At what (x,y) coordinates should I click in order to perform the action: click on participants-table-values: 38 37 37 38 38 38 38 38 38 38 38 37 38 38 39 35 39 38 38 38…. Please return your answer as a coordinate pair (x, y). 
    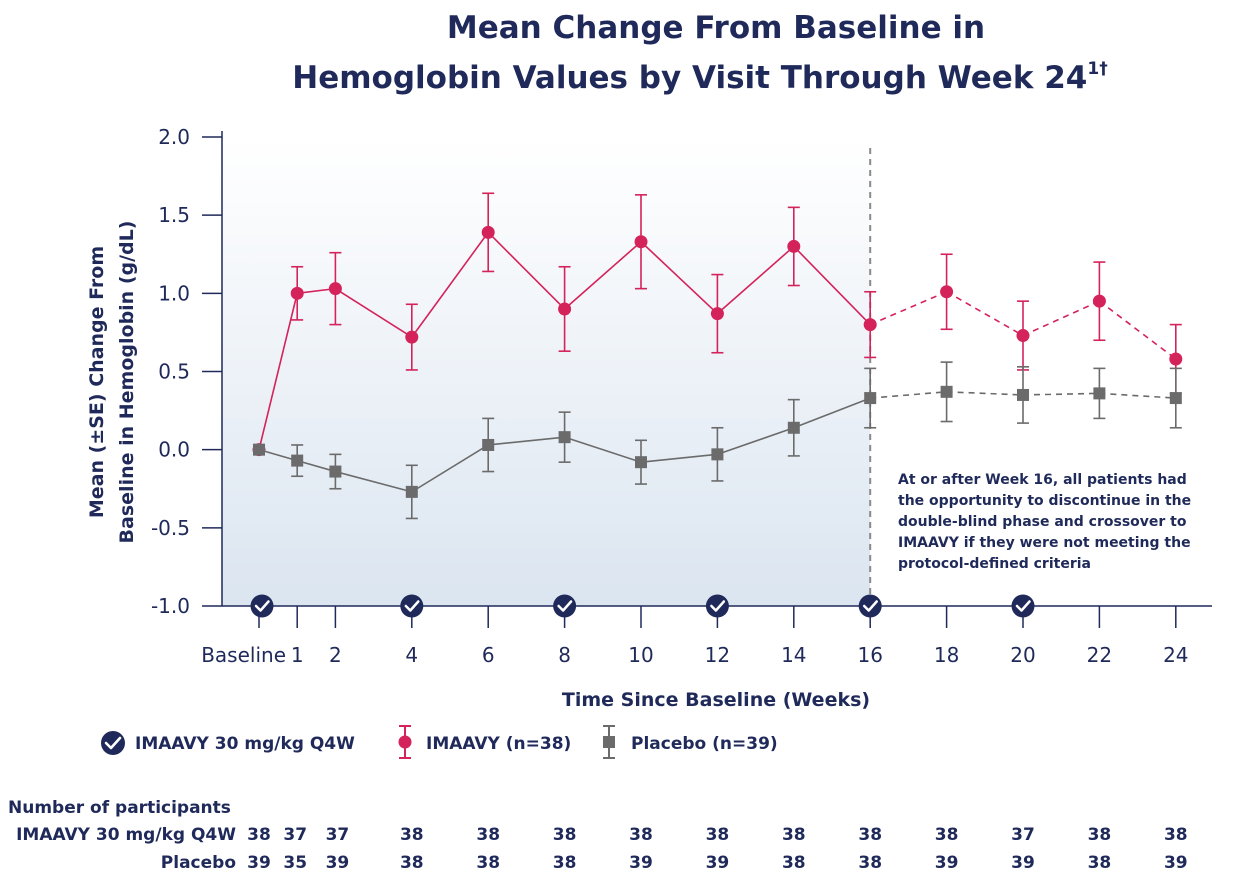
    Looking at the image, I should click on (717, 849).